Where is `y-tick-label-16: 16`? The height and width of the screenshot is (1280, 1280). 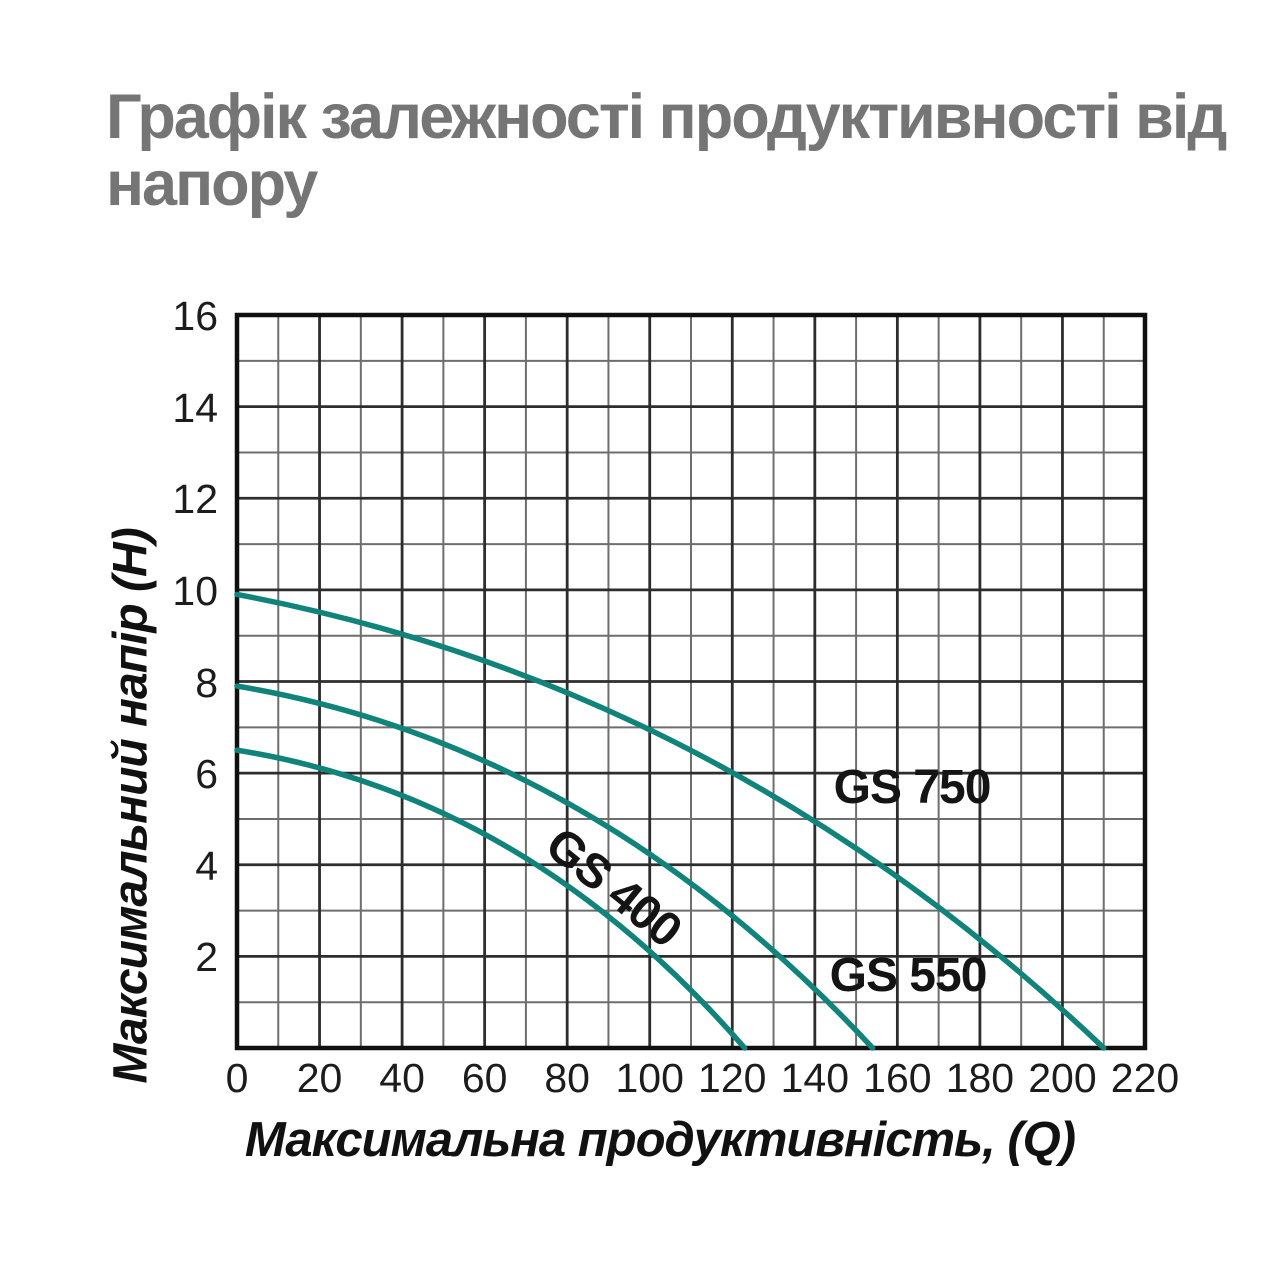 y-tick-label-16: 16 is located at coordinates (195, 316).